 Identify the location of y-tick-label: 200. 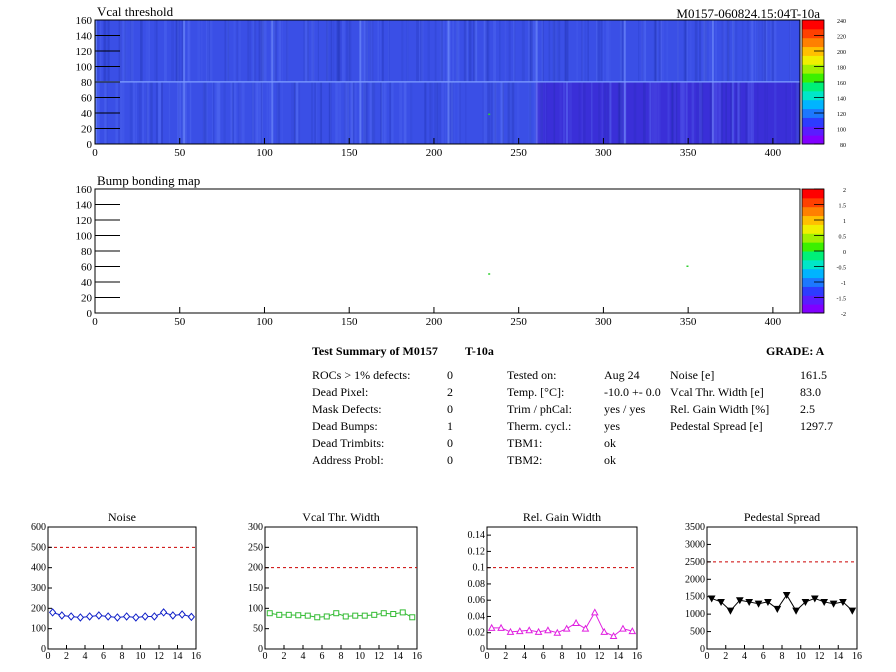
(38, 608).